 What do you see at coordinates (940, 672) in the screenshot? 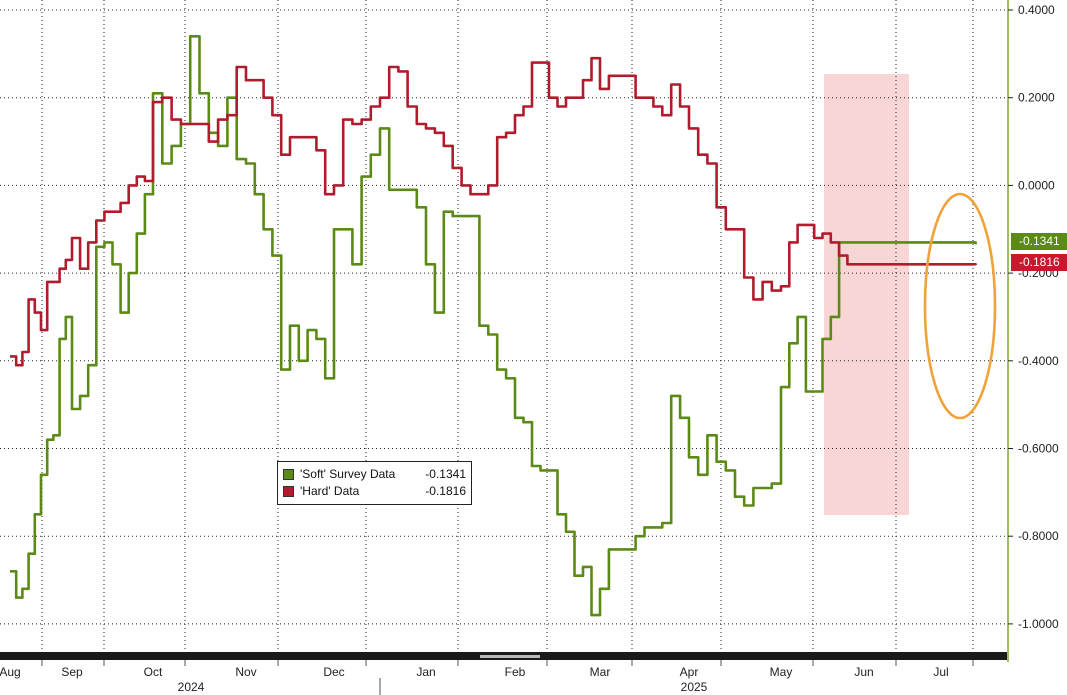
I see `month-label: Jul` at bounding box center [940, 672].